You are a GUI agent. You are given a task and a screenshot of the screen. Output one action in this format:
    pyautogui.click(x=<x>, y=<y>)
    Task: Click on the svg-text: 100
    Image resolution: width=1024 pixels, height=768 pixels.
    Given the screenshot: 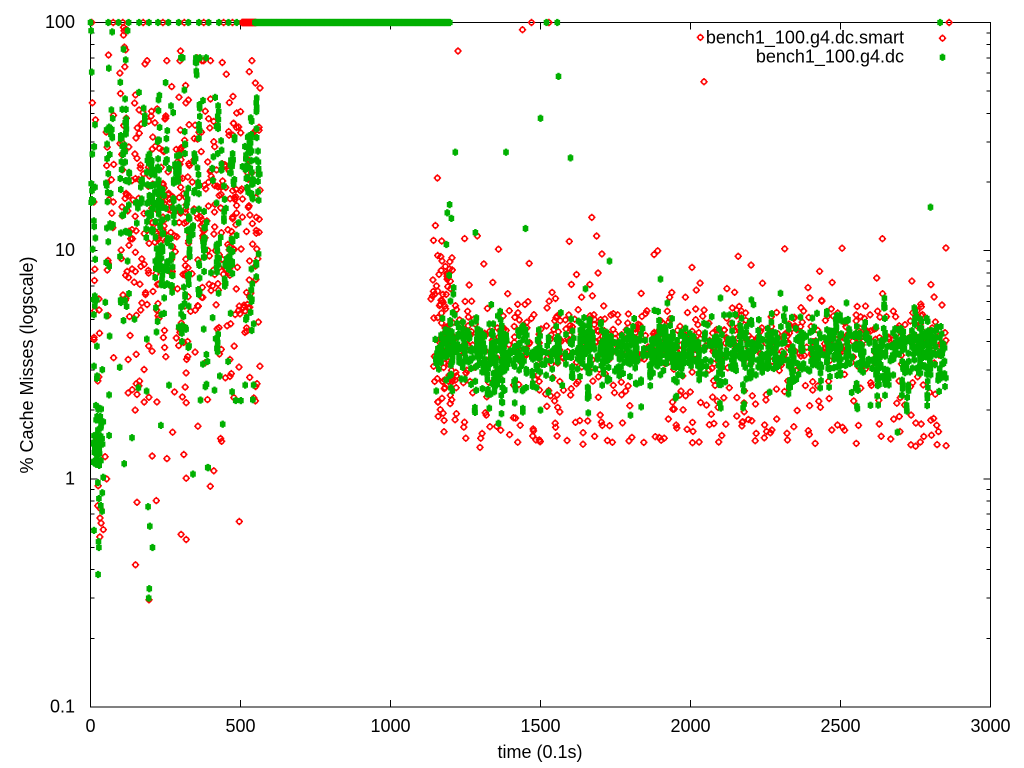 What is the action you would take?
    pyautogui.click(x=60, y=22)
    